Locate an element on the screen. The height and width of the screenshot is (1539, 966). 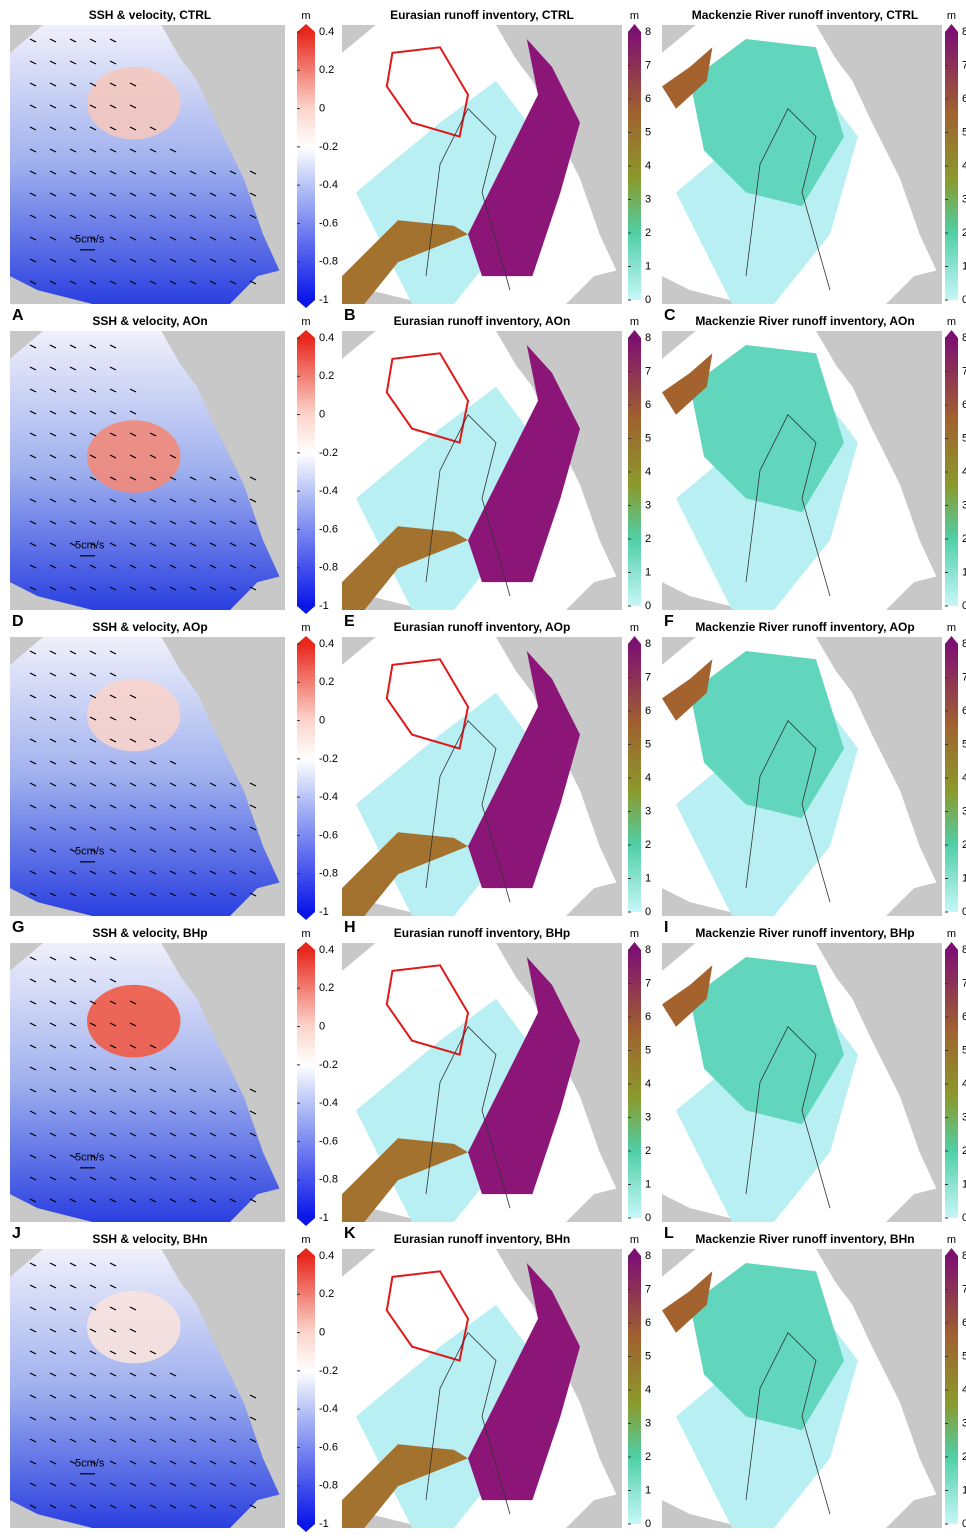
colorbar-tick-label: -1 is located at coordinates (324, 912).